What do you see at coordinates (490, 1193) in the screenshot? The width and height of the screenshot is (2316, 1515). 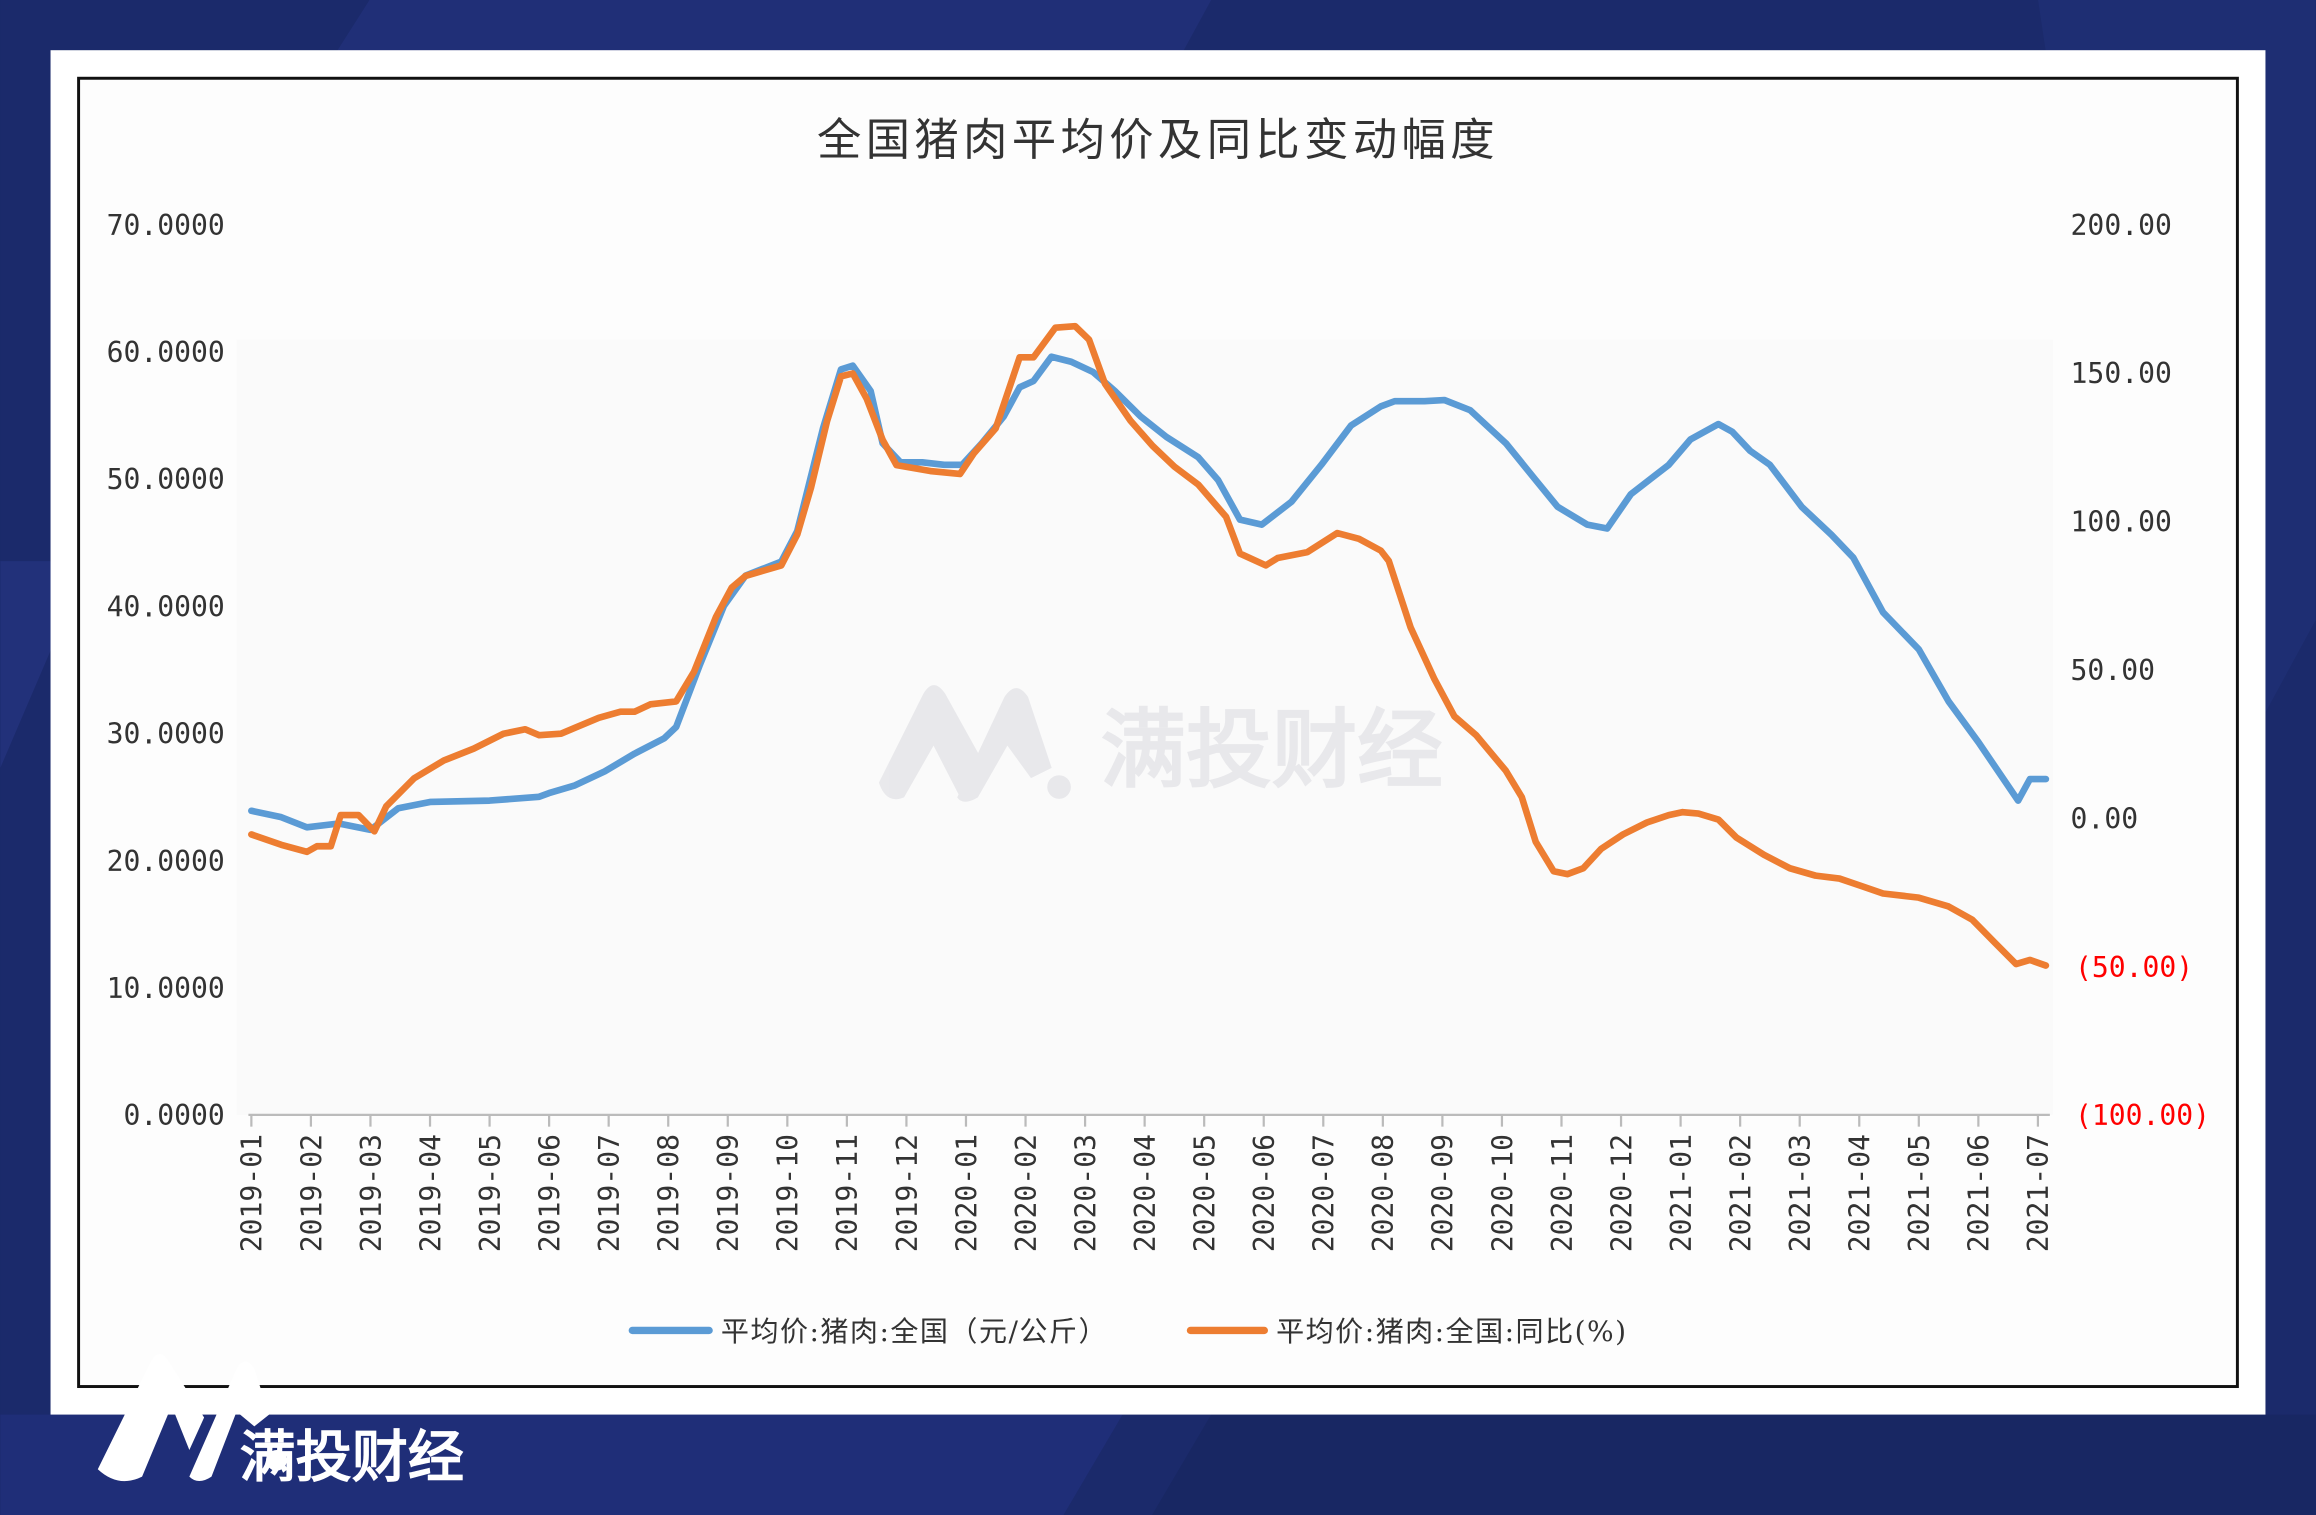 I see `x-tick-label: 2019-05` at bounding box center [490, 1193].